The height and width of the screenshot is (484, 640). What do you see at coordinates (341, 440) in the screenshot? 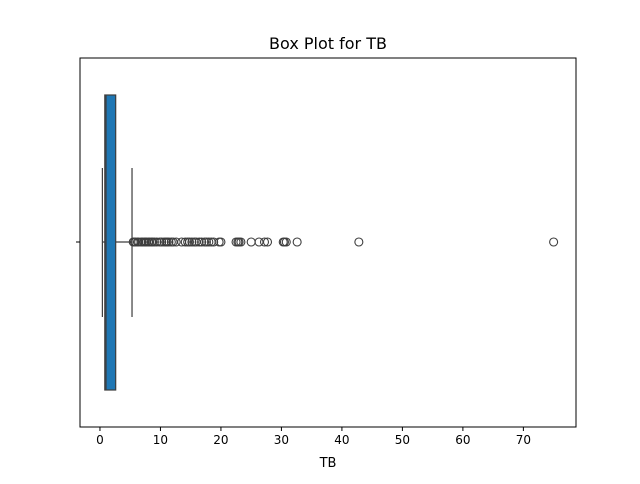
I see `x-tick-label: 40` at bounding box center [341, 440].